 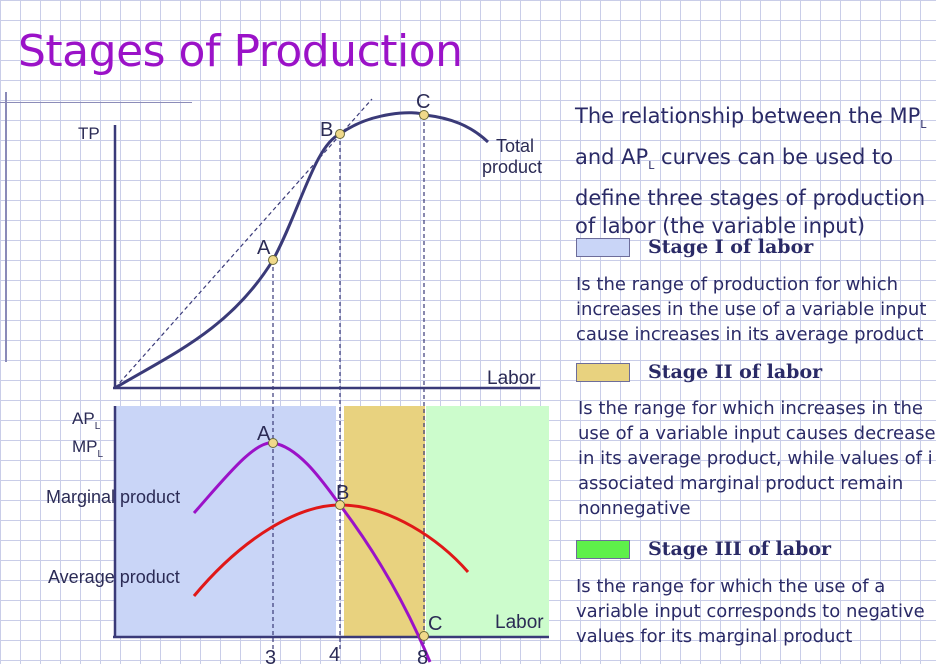 What do you see at coordinates (113, 497) in the screenshot?
I see `marginal-product-label: Marginal product` at bounding box center [113, 497].